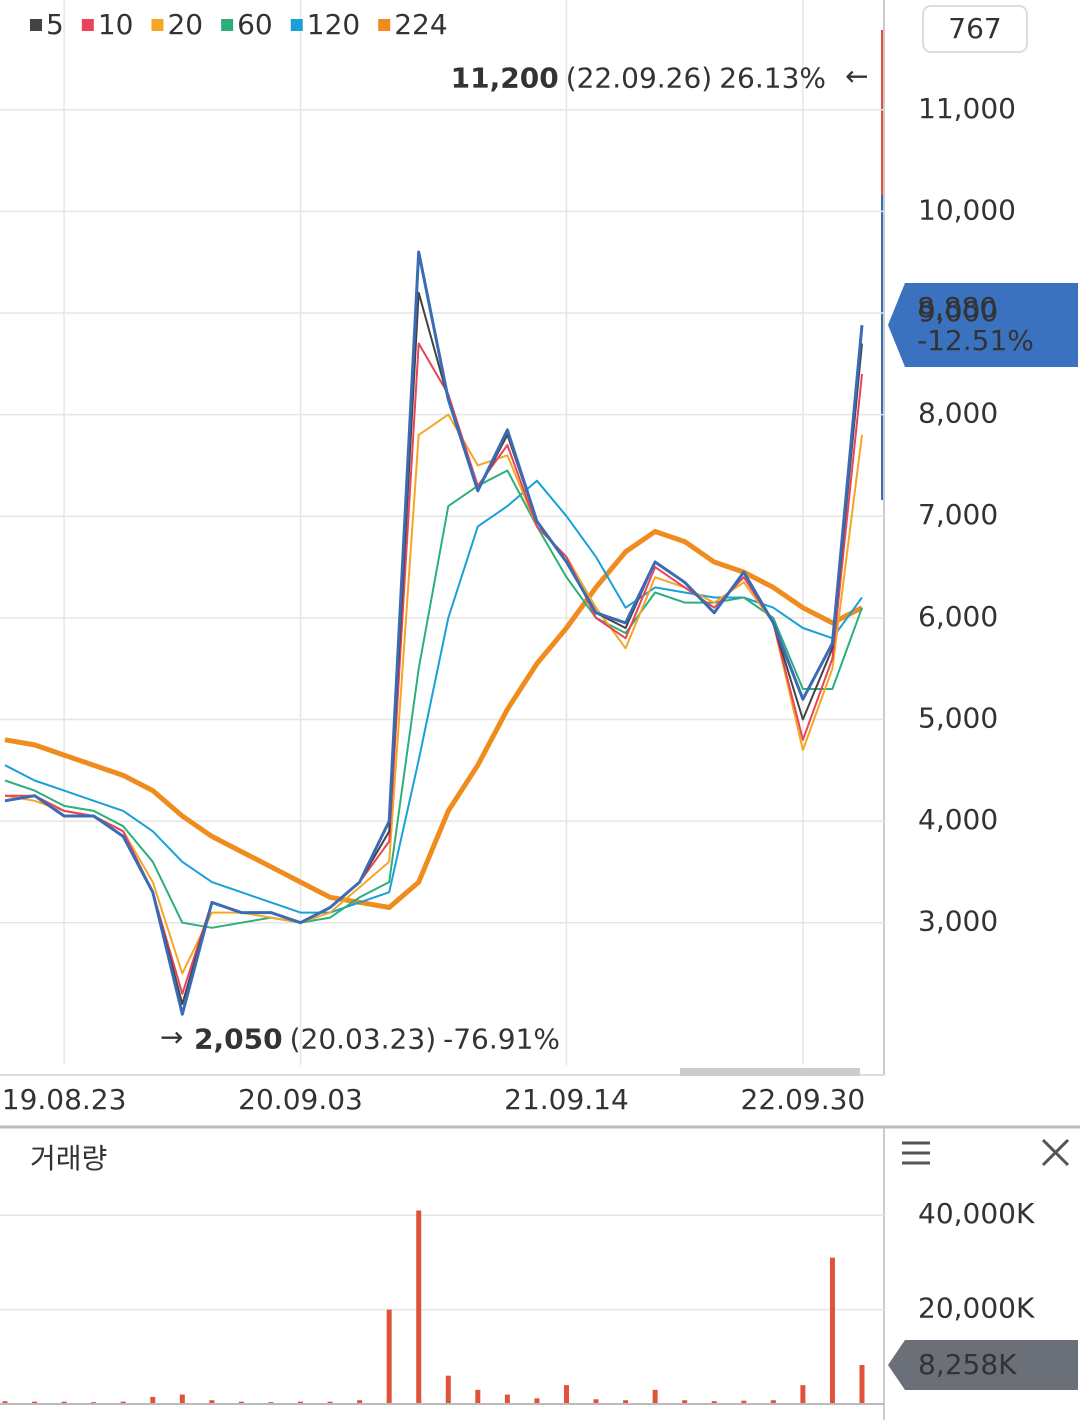  I want to click on high-annotation: 11,200 (22.09.26) 26.13%, so click(638, 77).